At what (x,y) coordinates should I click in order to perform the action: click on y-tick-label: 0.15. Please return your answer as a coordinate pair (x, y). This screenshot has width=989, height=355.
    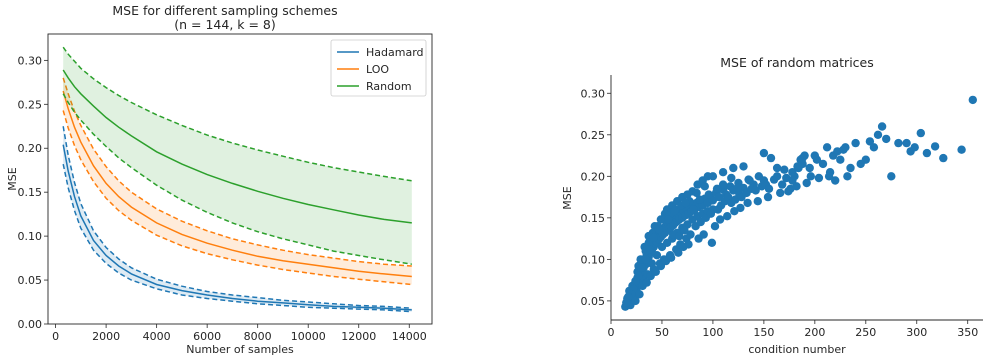
    Looking at the image, I should click on (30, 192).